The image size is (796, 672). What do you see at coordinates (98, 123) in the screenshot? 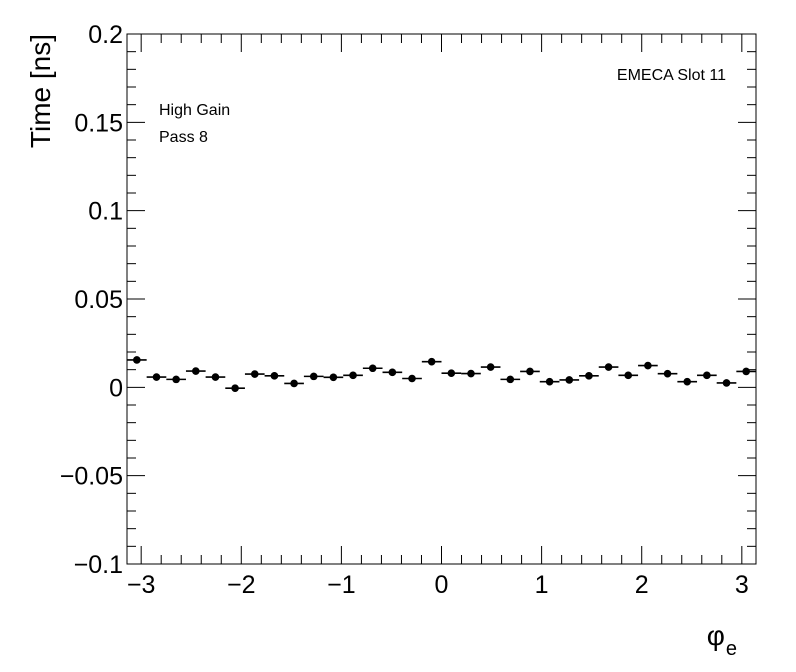
I see `y-tick-label: 0.15` at bounding box center [98, 123].